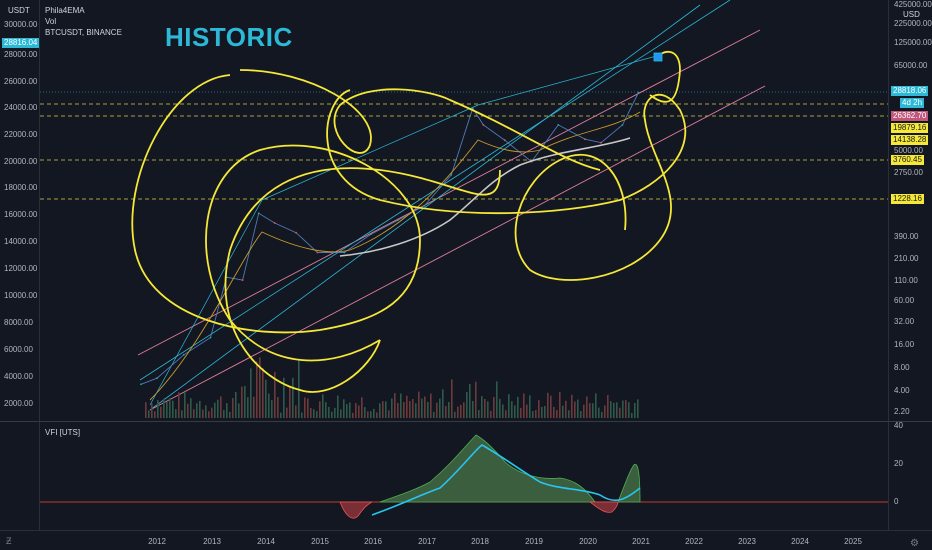 The width and height of the screenshot is (932, 550). What do you see at coordinates (21, 241) in the screenshot?
I see `left-tick: 14000.00` at bounding box center [21, 241].